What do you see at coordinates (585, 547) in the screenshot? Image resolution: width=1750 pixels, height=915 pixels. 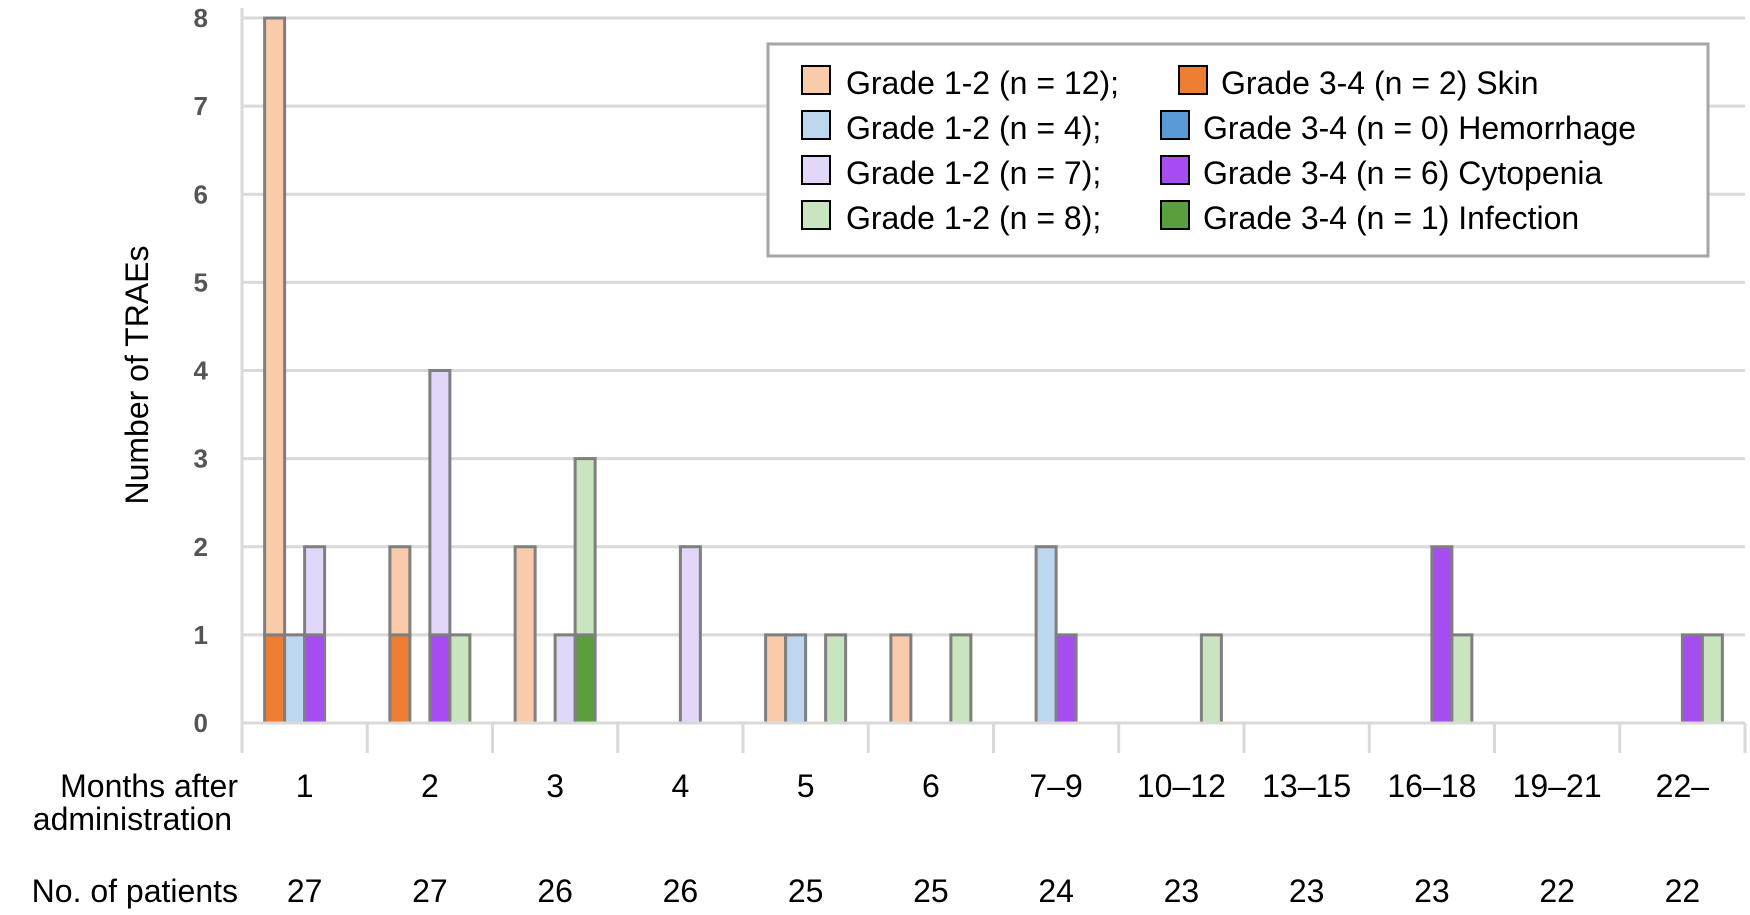 I see `bar-infection-grade12-m3` at bounding box center [585, 547].